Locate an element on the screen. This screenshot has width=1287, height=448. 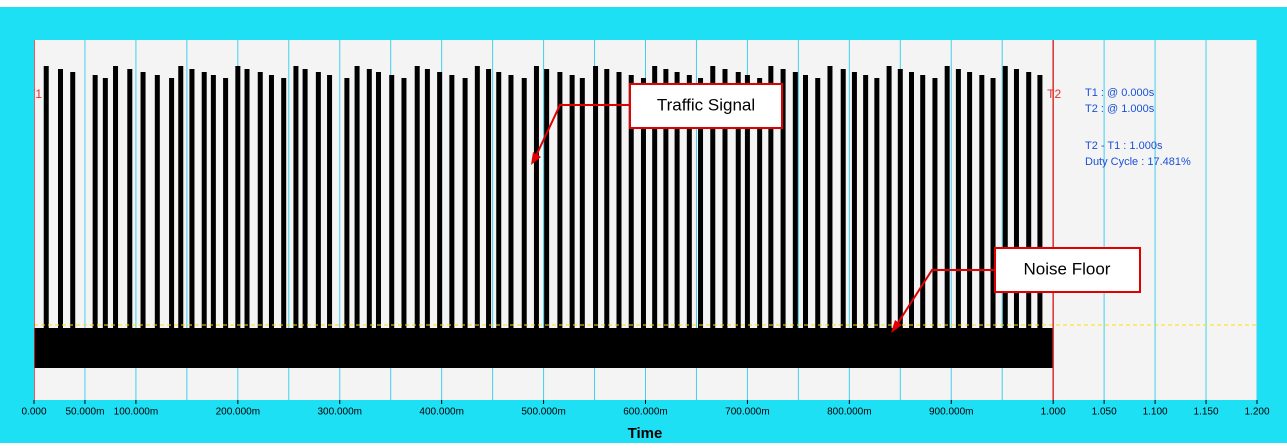
x-tick-label: 100.000m is located at coordinates (136, 412).